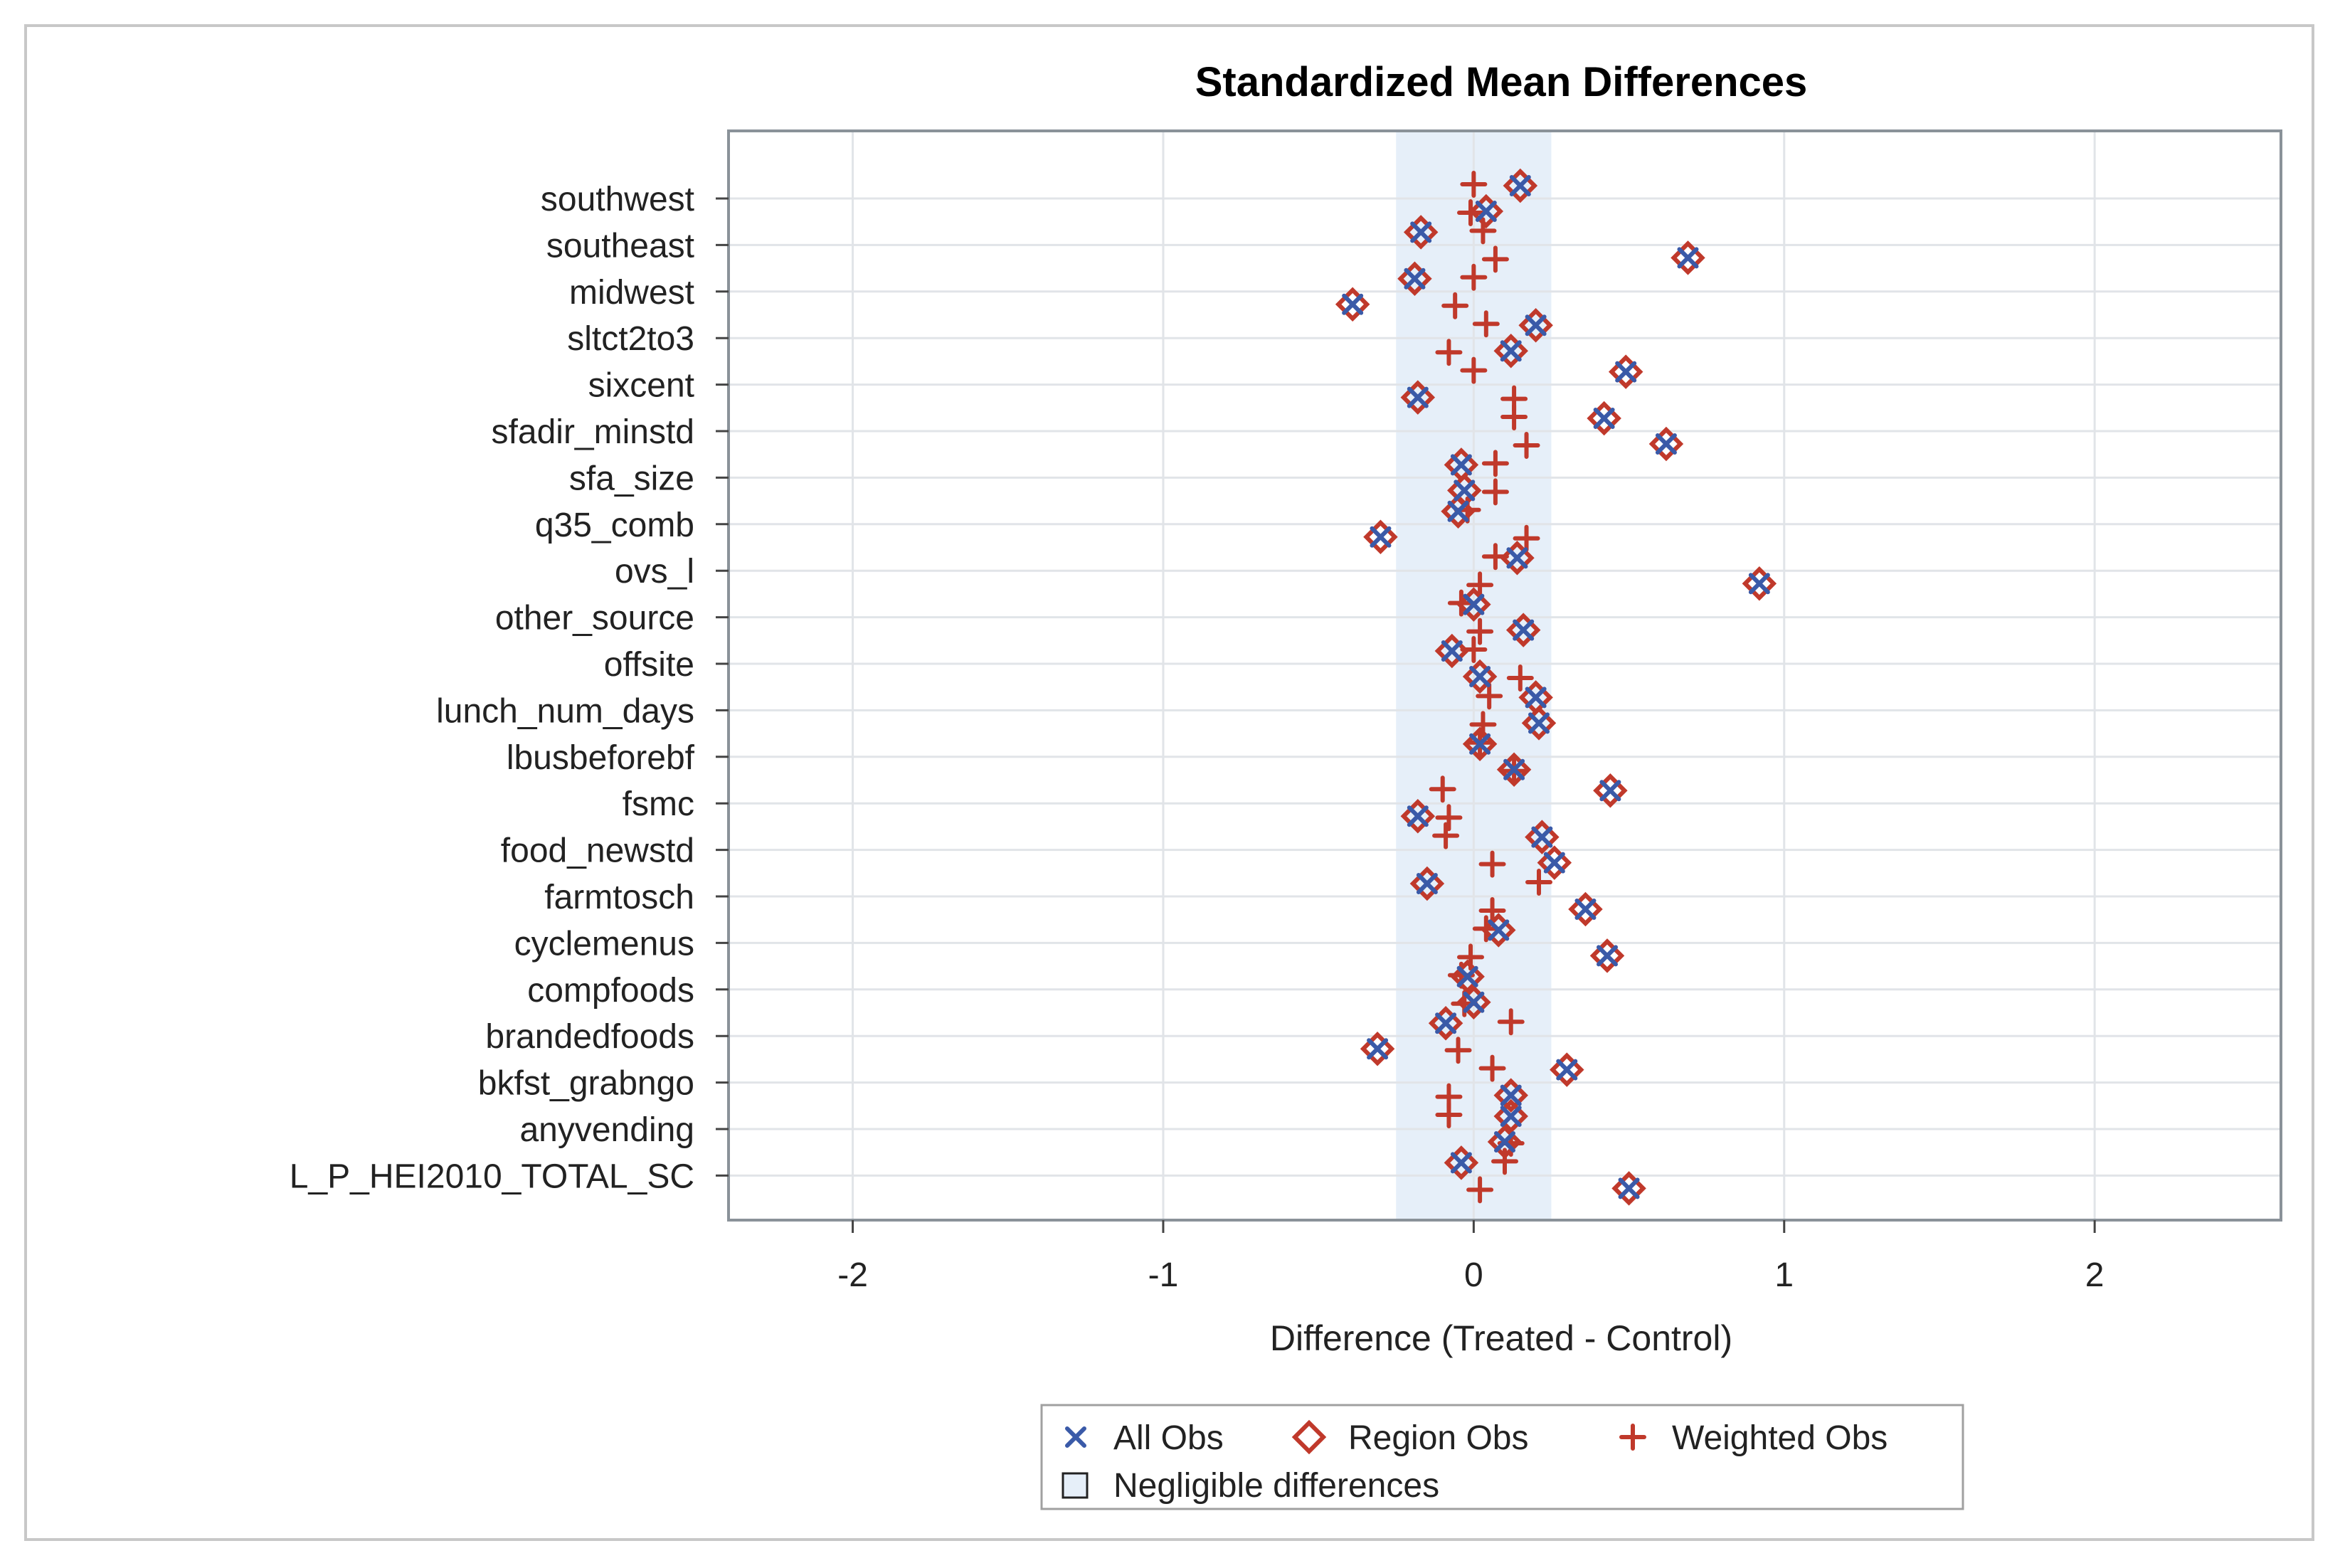 The height and width of the screenshot is (1568, 2340). I want to click on y-tick-label: lbusbeforebf, so click(601, 758).